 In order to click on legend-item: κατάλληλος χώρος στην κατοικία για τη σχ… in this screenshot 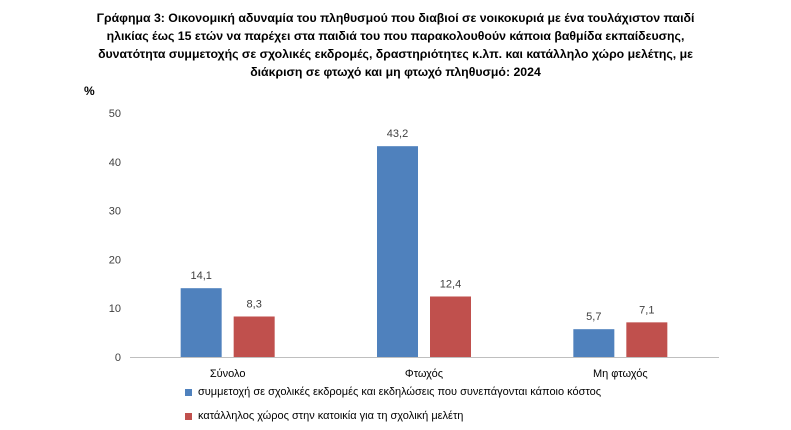, I will do `click(324, 416)`.